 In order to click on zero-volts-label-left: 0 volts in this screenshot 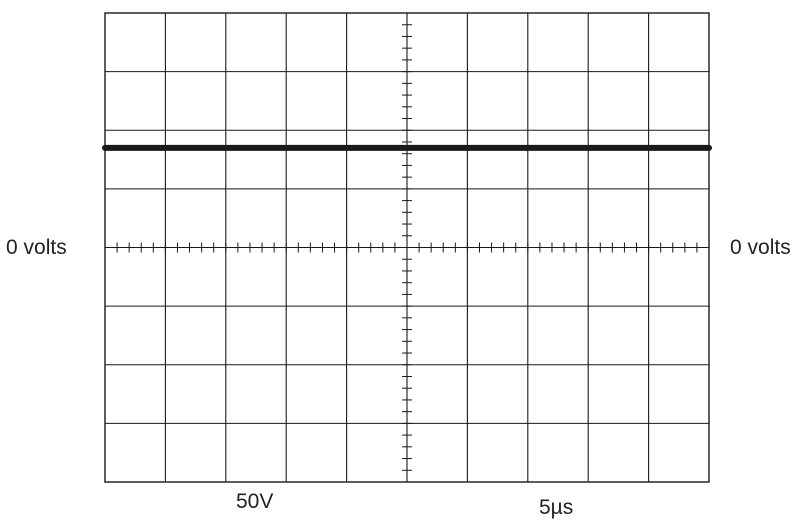, I will do `click(36, 247)`.